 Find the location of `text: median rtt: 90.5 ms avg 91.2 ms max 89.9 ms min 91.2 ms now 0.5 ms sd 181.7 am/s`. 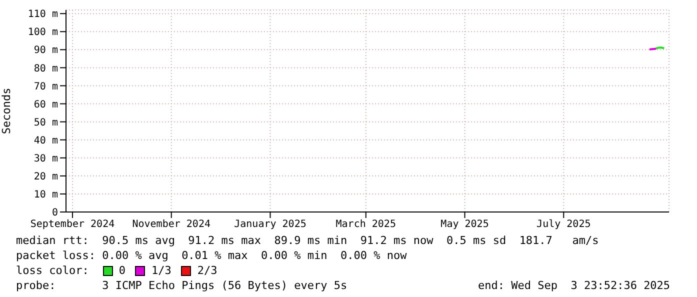

text: median rtt: 90.5 ms avg 91.2 ms max 89.9 ms min 91.2 ms now 0.5 ms sd 181.7 am/s is located at coordinates (307, 240).